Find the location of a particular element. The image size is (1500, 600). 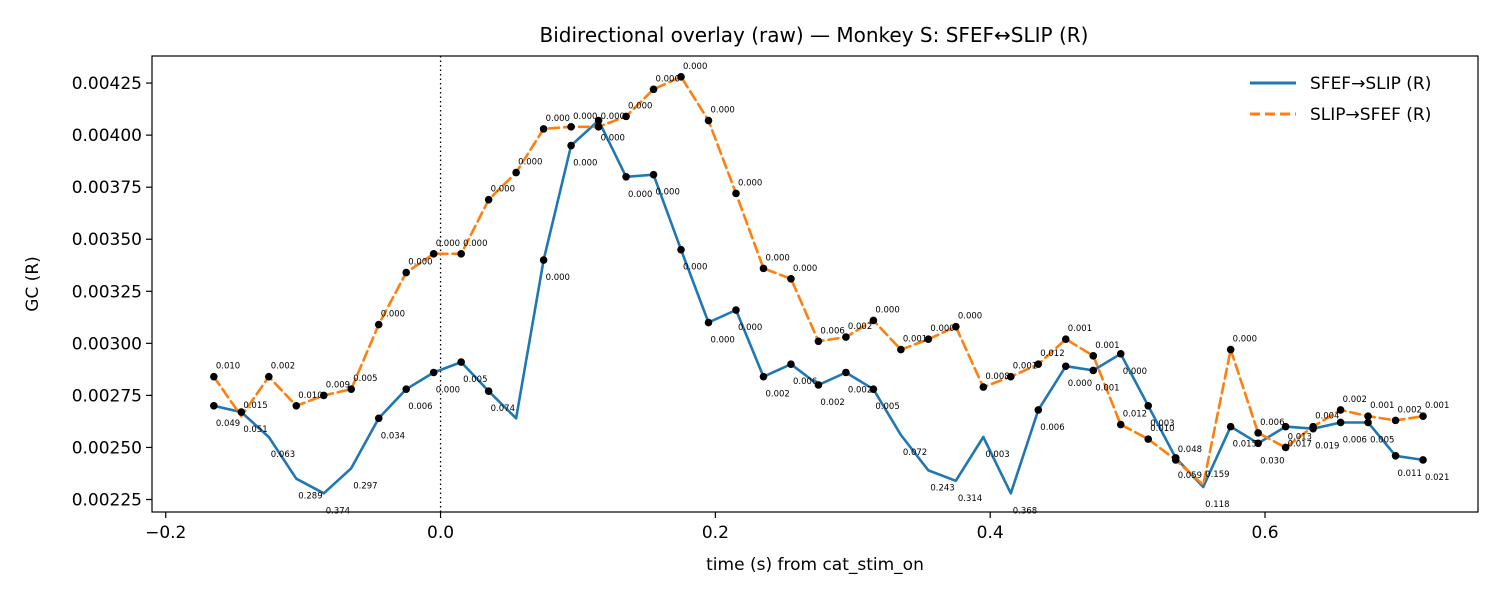

pvalue-label: 0.297 is located at coordinates (365, 486).